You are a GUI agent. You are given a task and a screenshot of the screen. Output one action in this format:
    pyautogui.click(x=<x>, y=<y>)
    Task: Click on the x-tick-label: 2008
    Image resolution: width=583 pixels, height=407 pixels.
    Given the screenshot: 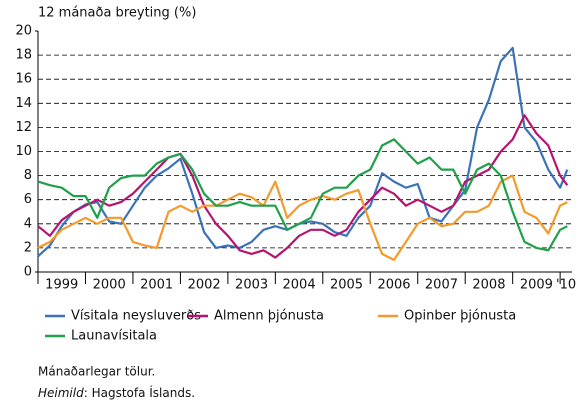 What is the action you would take?
    pyautogui.click(x=488, y=285)
    